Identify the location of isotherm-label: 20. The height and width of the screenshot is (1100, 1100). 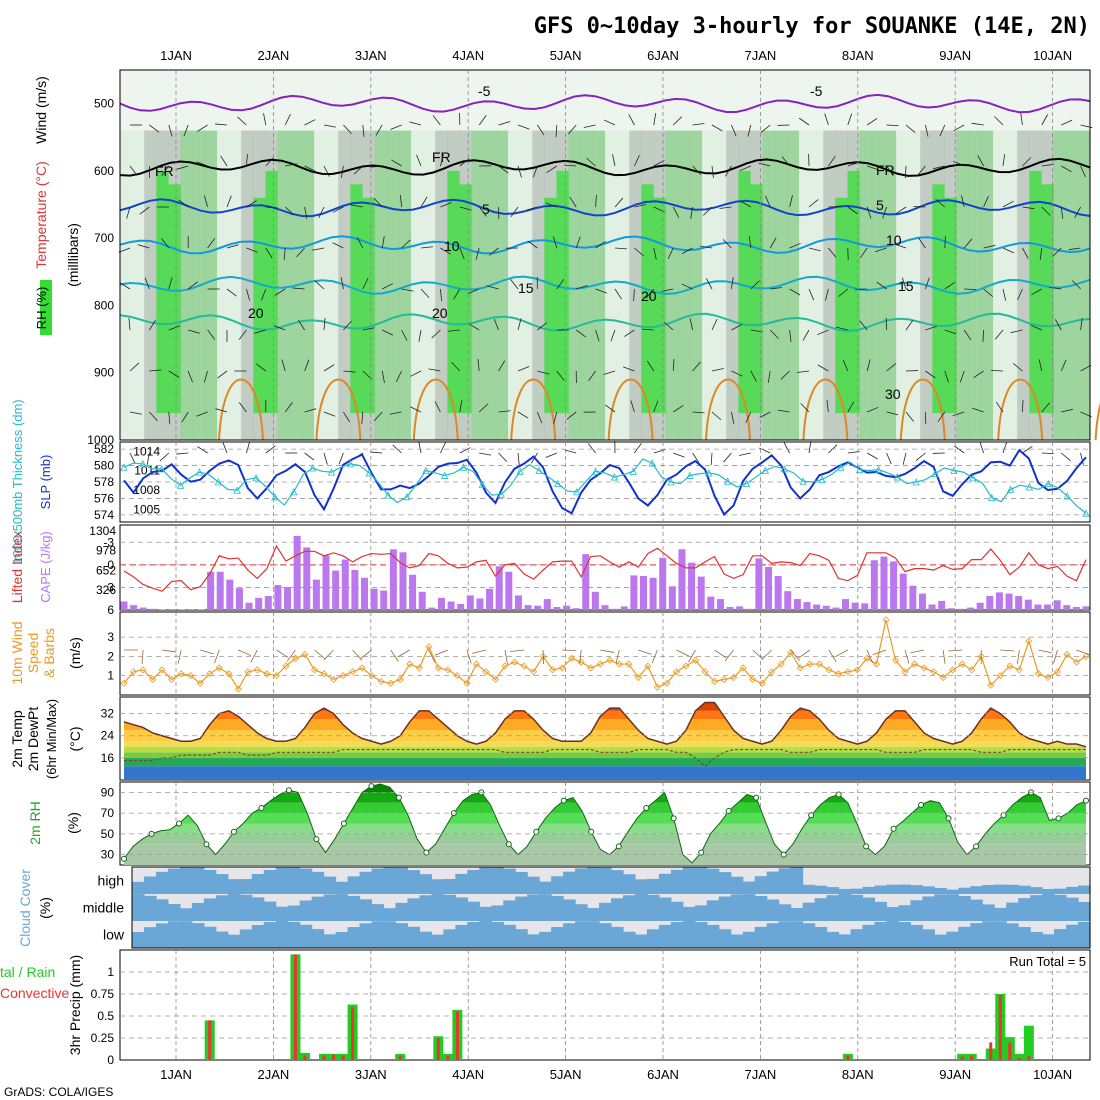
(649, 296).